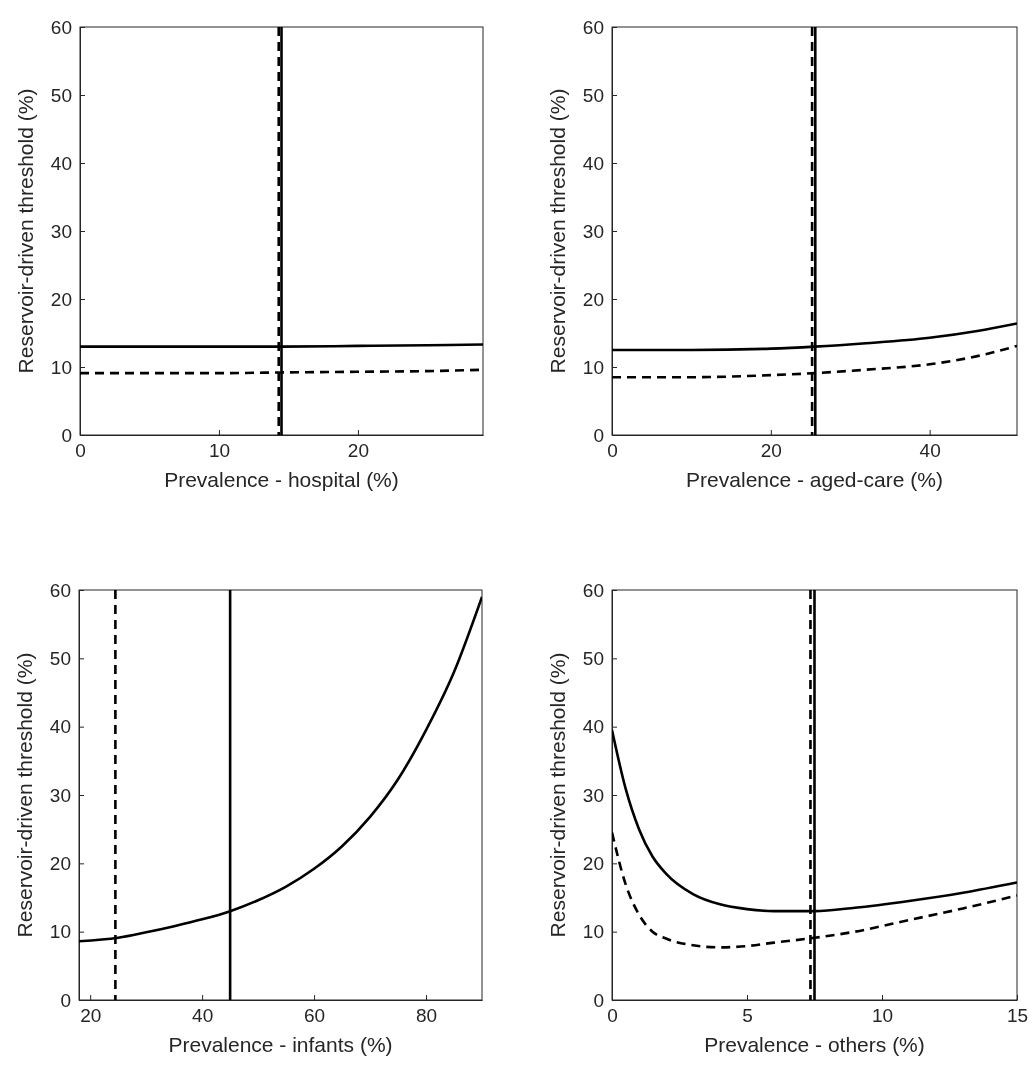 The height and width of the screenshot is (1072, 1035). What do you see at coordinates (281, 479) in the screenshot?
I see `x-axis-title: Prevalence - hospital (%)` at bounding box center [281, 479].